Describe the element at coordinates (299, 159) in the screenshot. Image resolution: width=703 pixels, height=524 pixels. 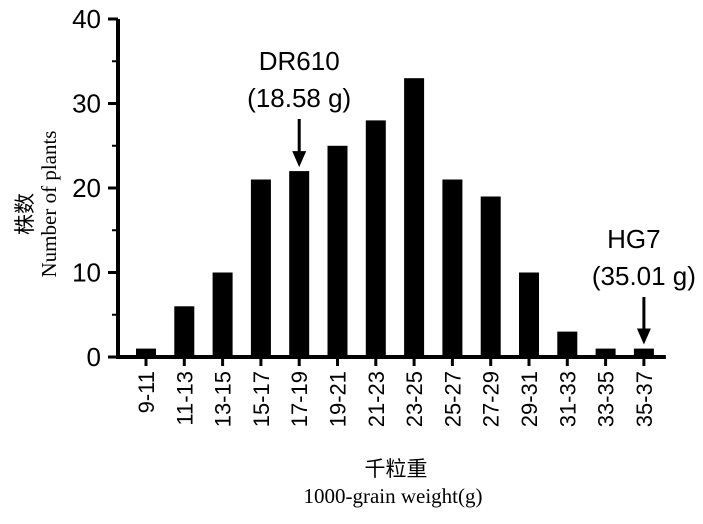
I see `annotation-DR610-arrow-head` at that location.